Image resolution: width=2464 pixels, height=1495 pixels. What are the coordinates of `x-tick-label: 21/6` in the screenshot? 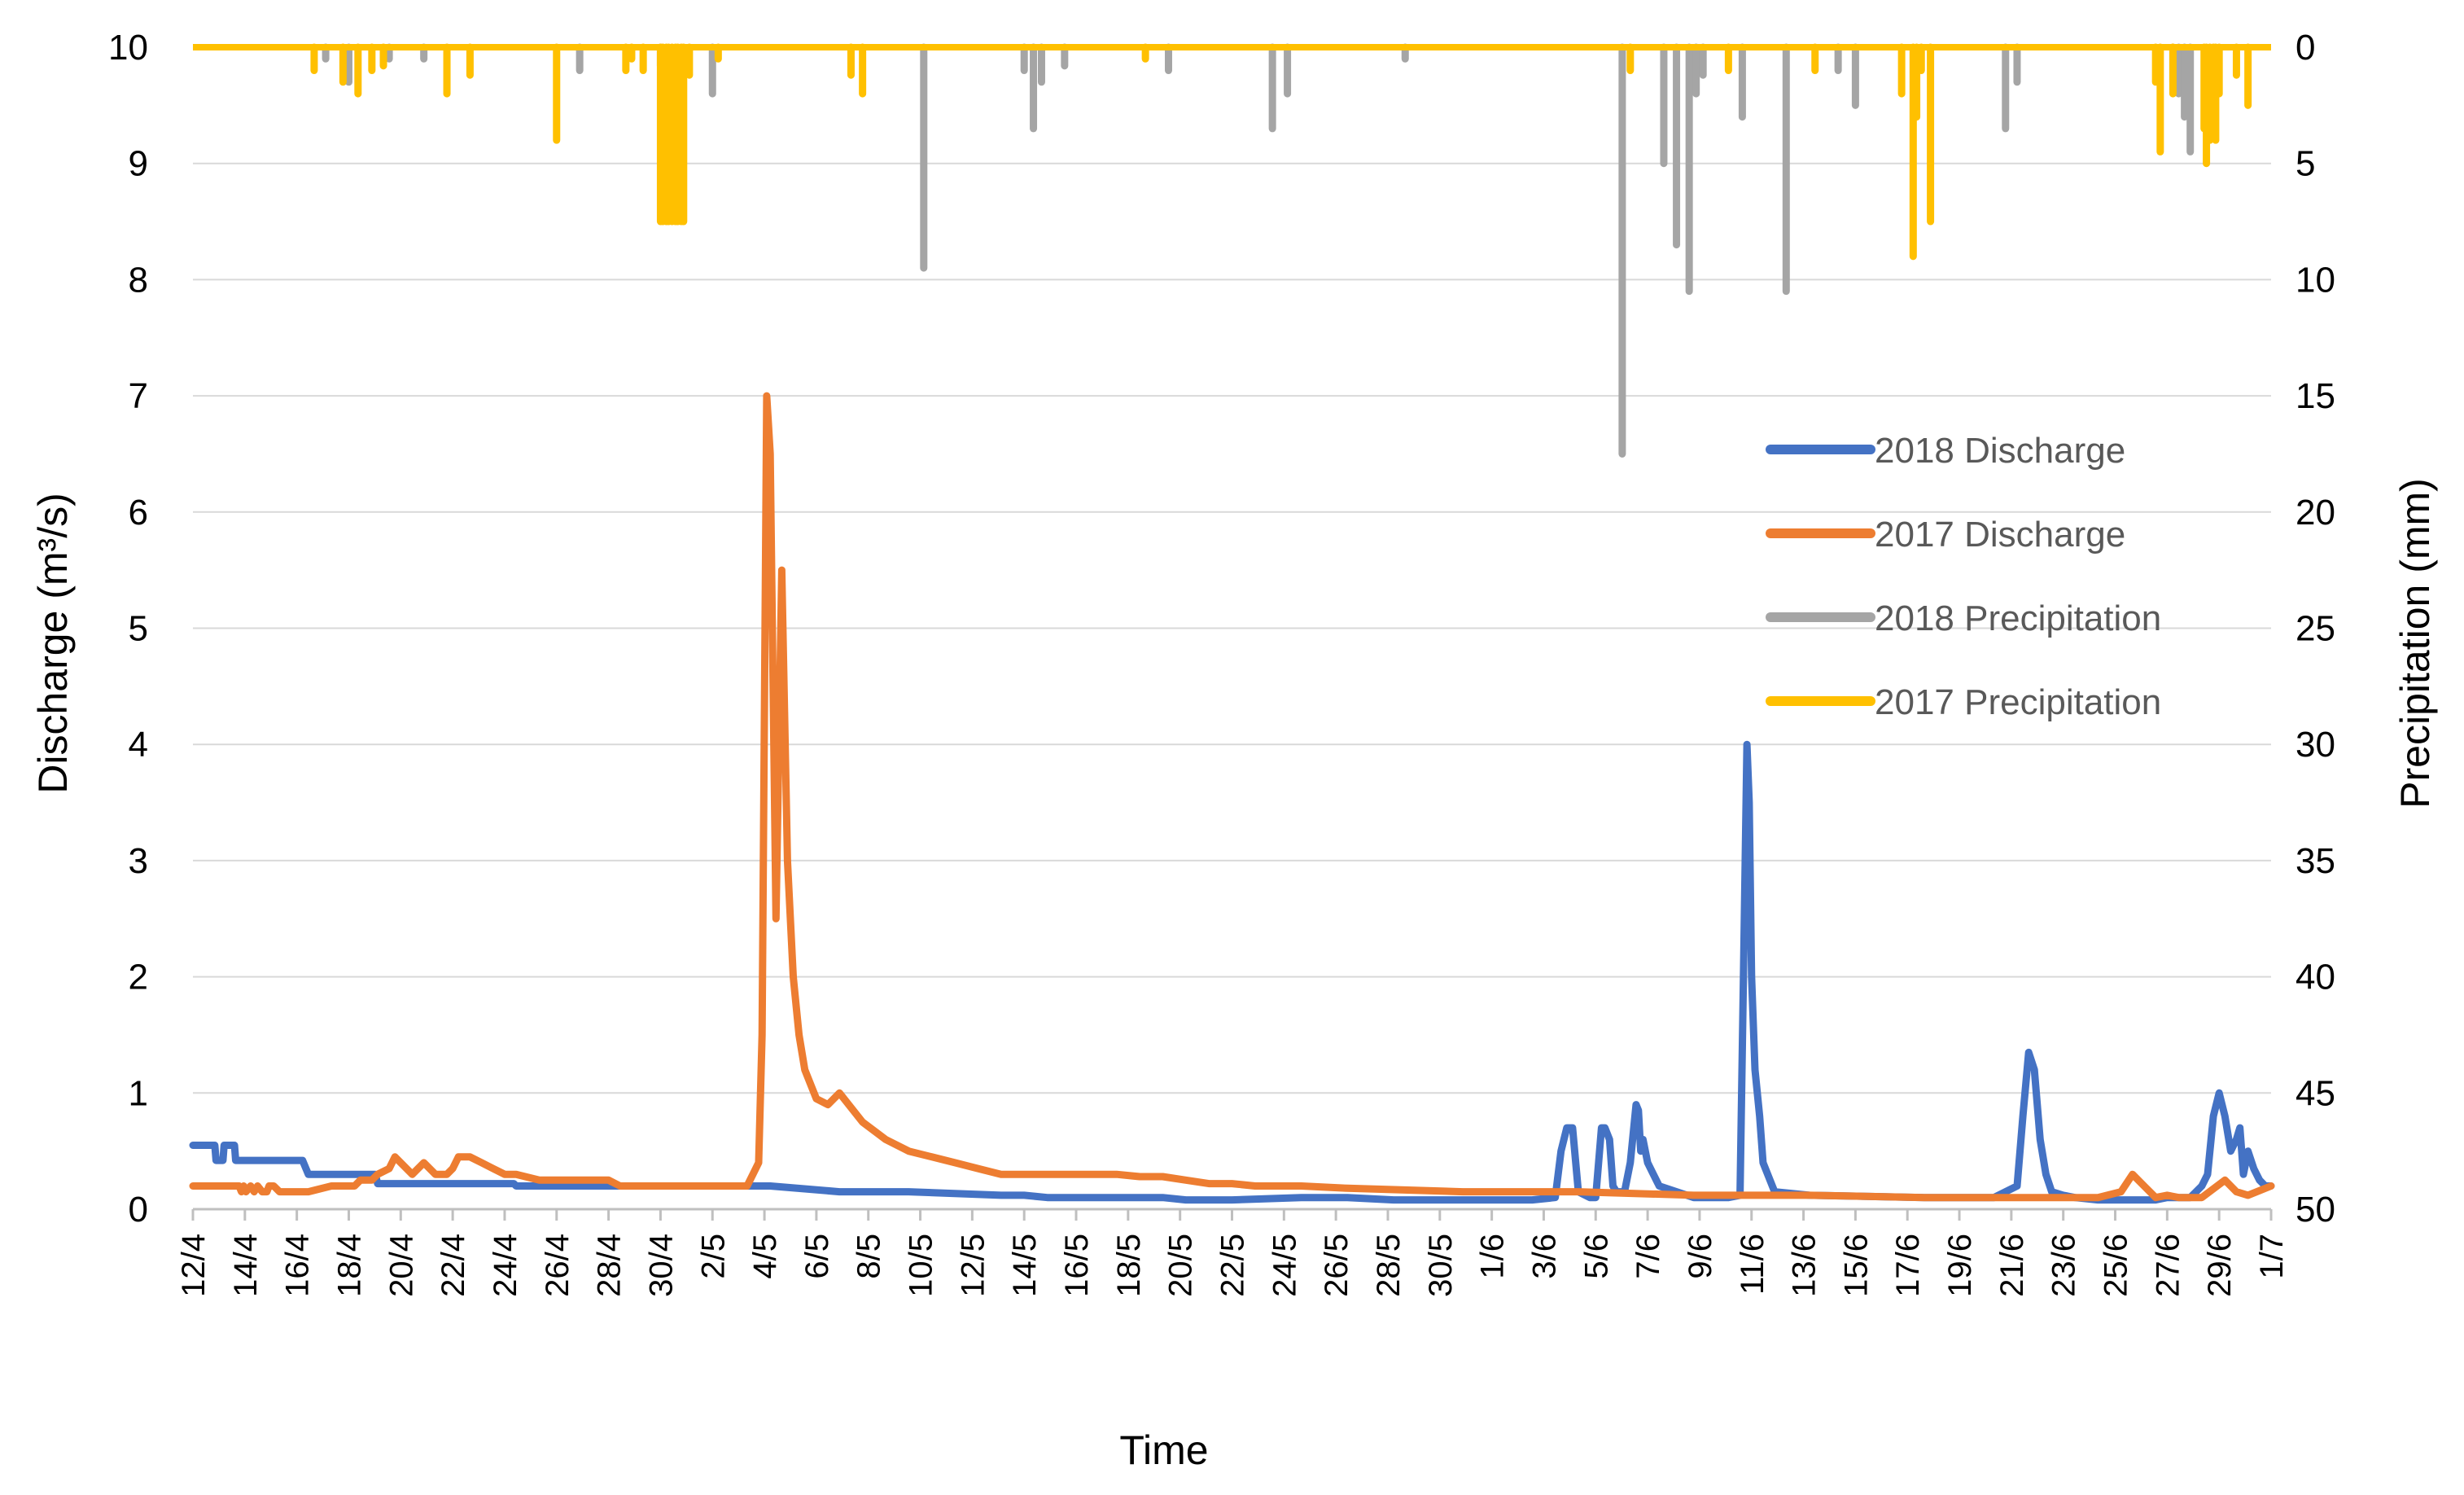 It's located at (2012, 1265).